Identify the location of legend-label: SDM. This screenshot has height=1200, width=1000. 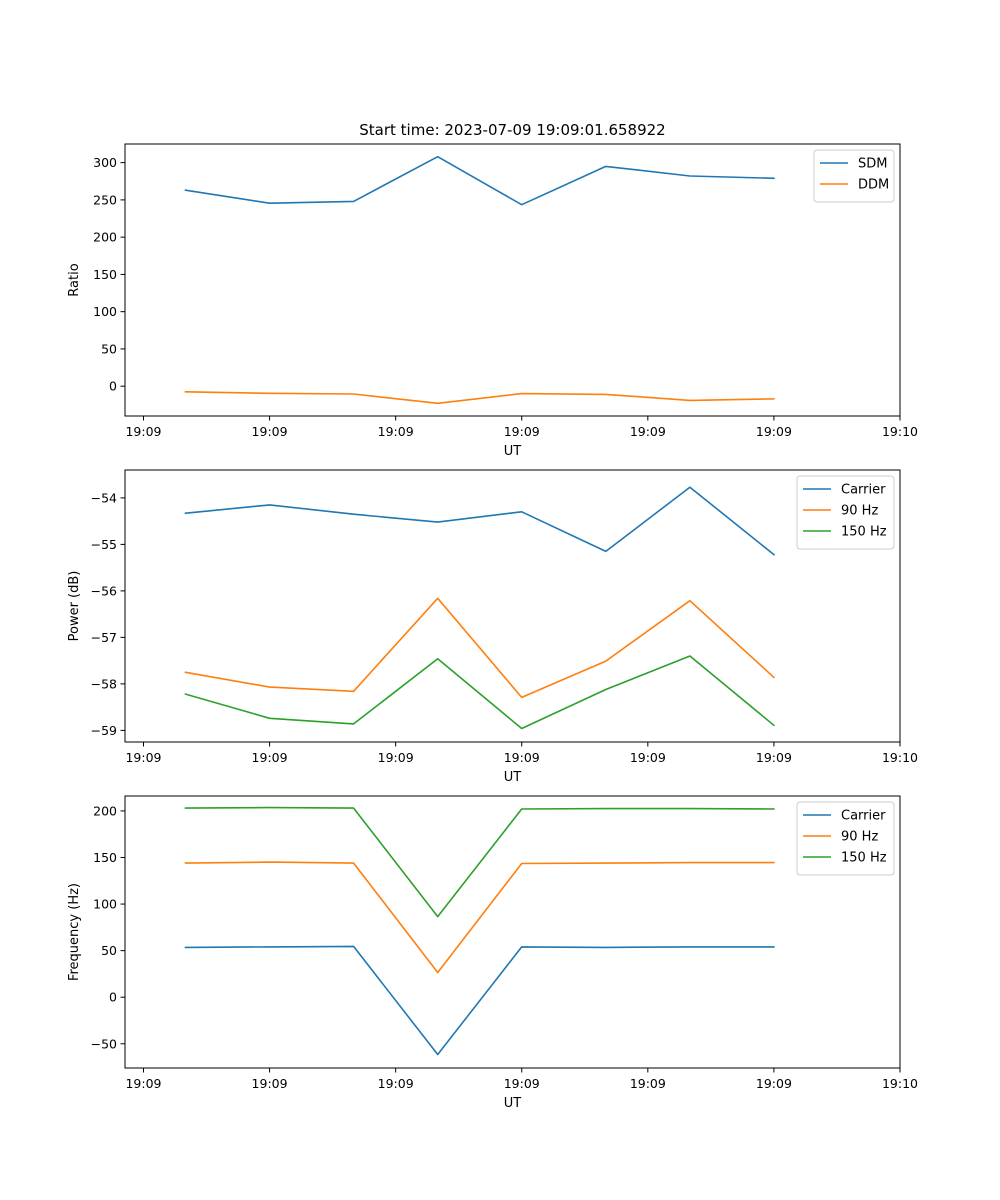
(872, 164).